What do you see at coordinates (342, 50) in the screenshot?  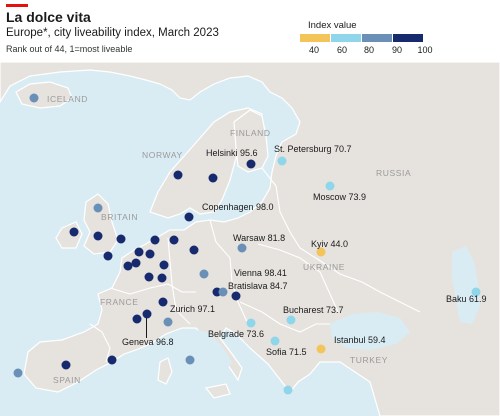 I see `legend-tick: 60` at bounding box center [342, 50].